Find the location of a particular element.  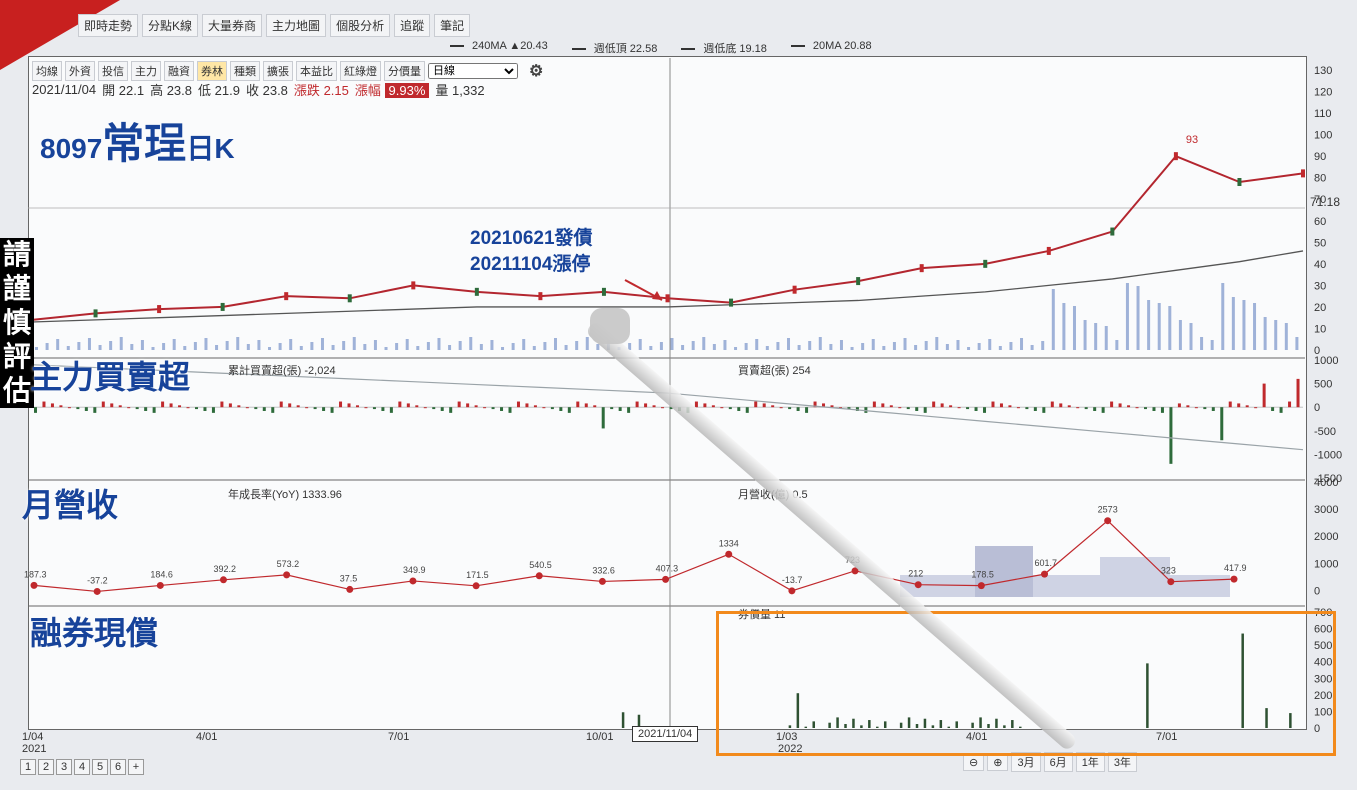

page-1: 1 is located at coordinates (28, 767).